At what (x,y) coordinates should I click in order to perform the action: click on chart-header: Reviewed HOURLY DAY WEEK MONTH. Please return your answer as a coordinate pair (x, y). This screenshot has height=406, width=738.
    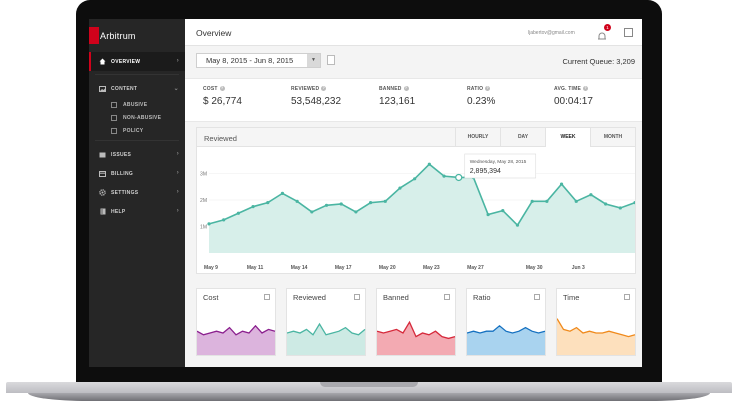
    Looking at the image, I should click on (416, 137).